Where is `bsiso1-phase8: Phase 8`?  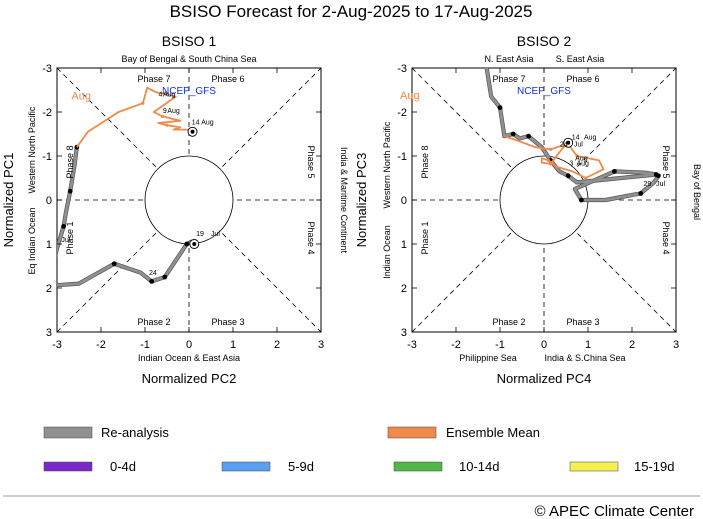
bsiso1-phase8: Phase 8 is located at coordinates (70, 161).